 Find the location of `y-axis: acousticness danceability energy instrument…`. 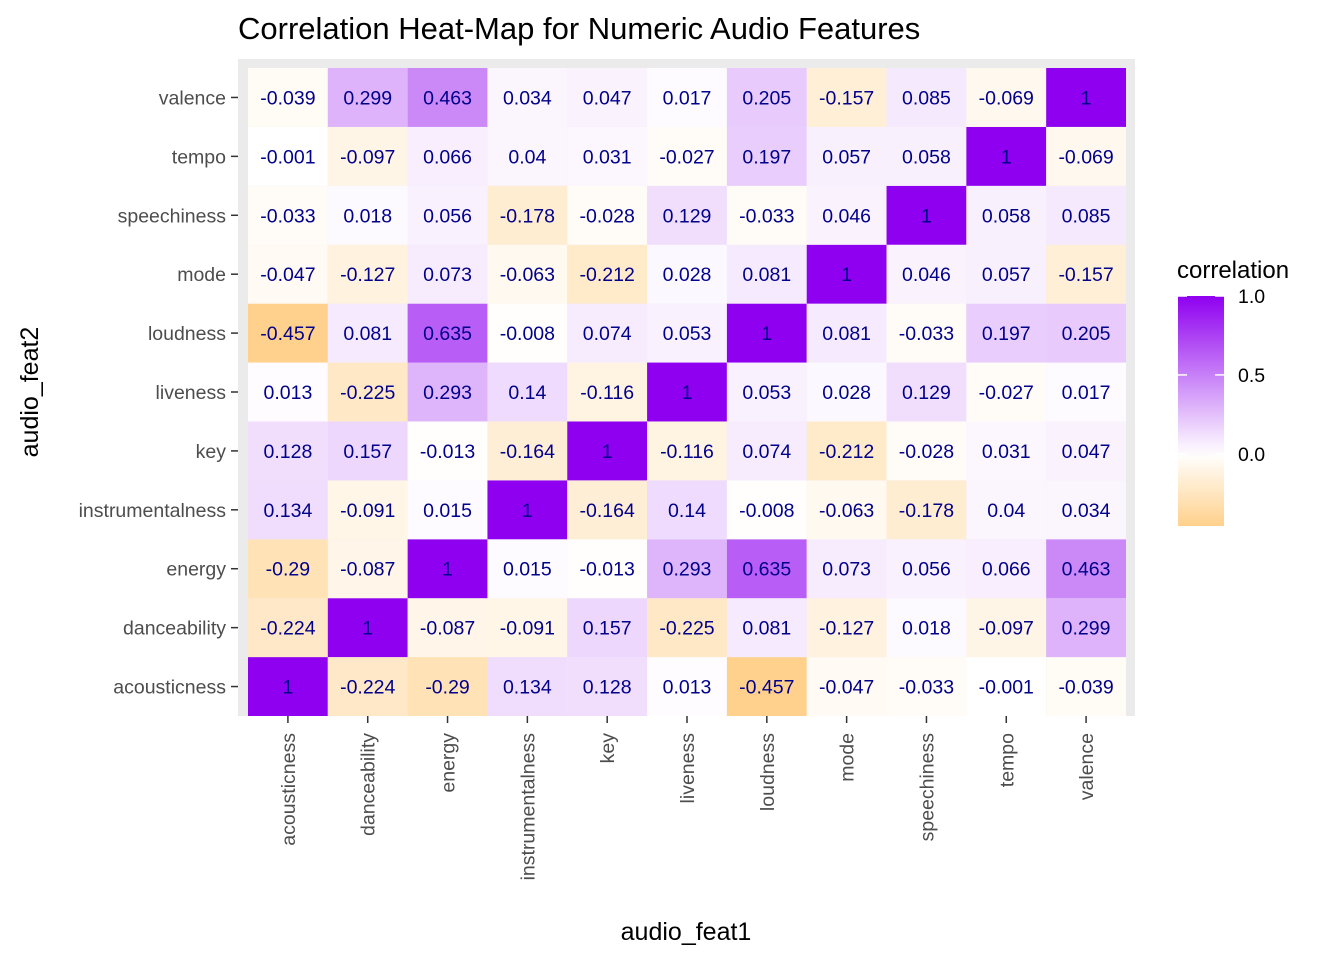

y-axis: acousticness danceability energy instrument… is located at coordinates (158, 393).